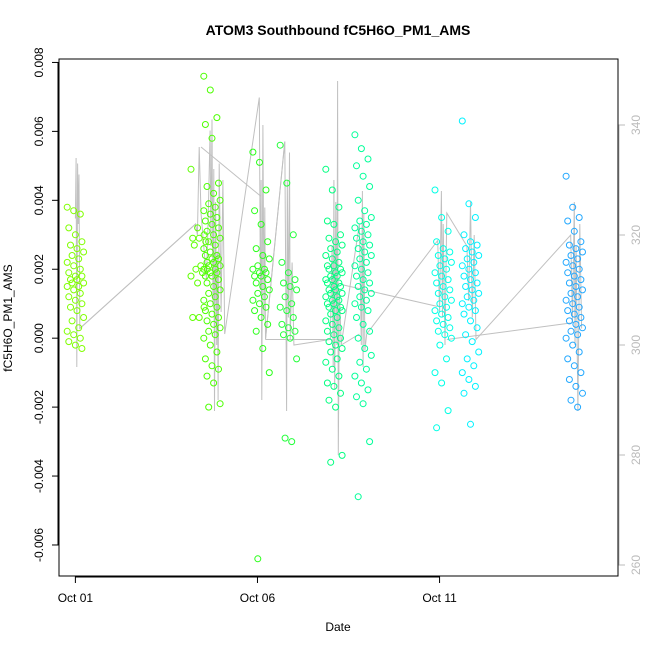 The image size is (650, 650). What do you see at coordinates (137, 276) in the screenshot?
I see `line-connector` at bounding box center [137, 276].